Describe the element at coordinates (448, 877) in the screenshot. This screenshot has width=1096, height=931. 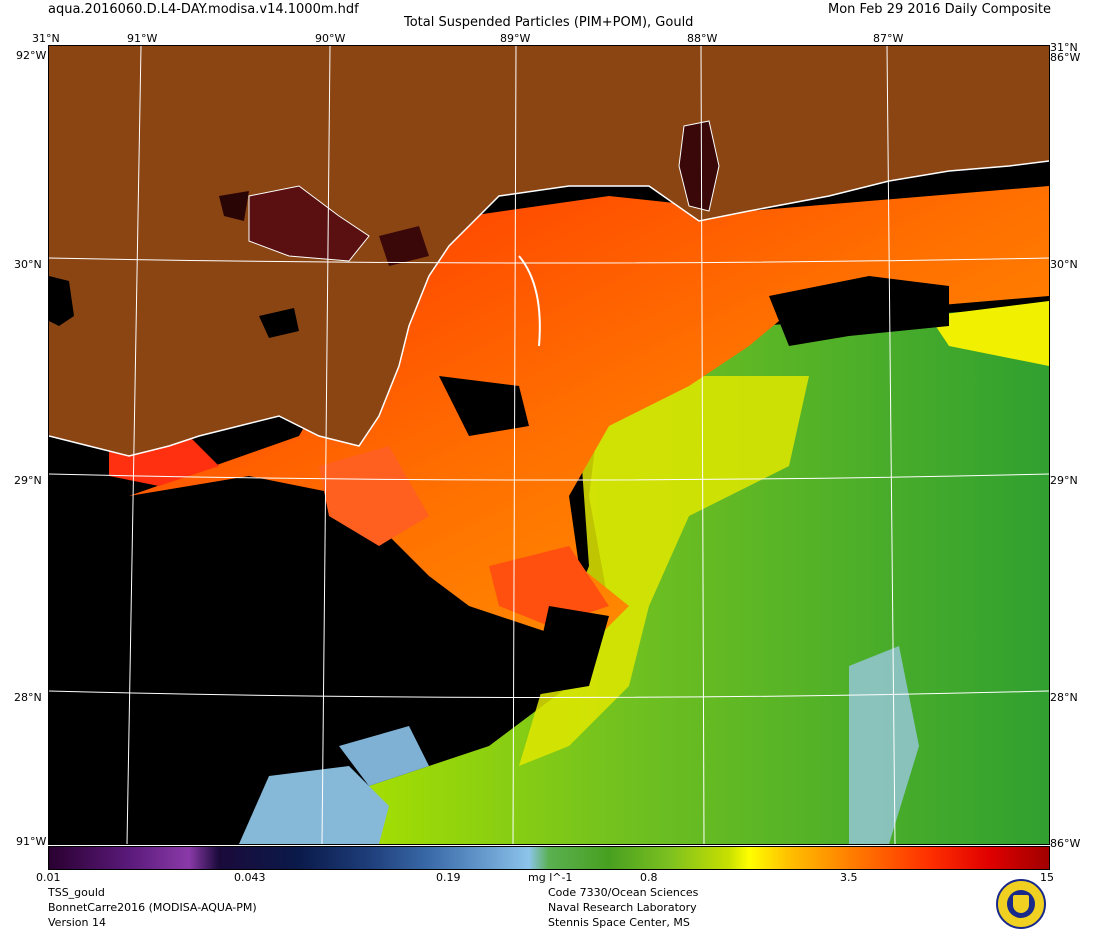
I see `colorbar-tick: 0.19` at that location.